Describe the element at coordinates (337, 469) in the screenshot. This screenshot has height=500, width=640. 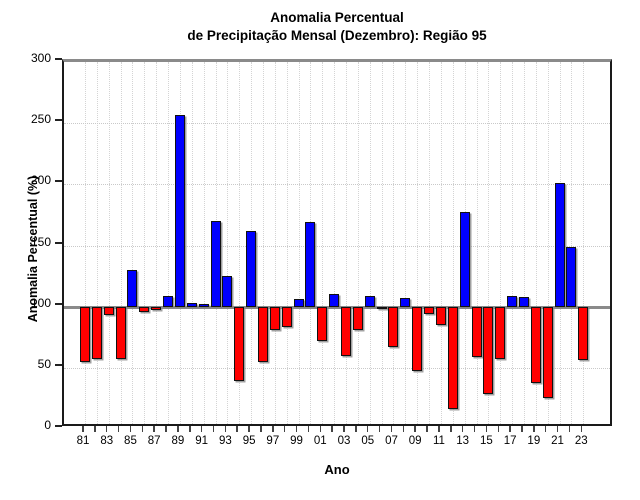
I see `x-axis-label: Ano` at that location.